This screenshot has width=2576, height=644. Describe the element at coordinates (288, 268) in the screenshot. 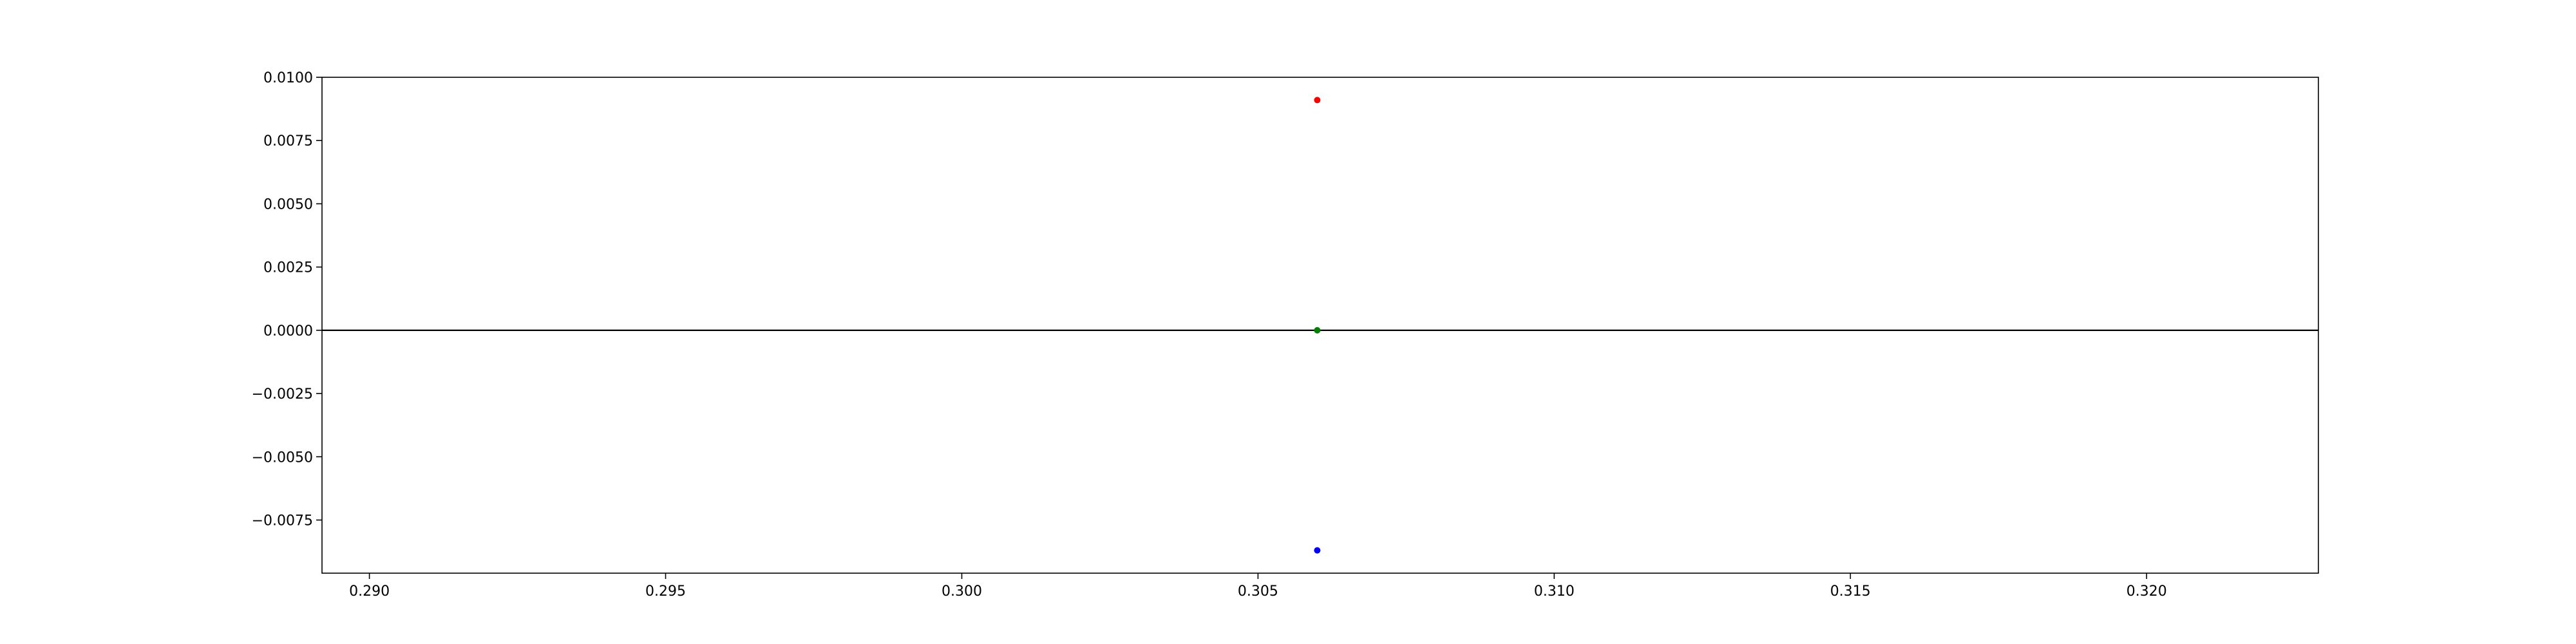

I see `y-tick-label: 0.0025` at that location.